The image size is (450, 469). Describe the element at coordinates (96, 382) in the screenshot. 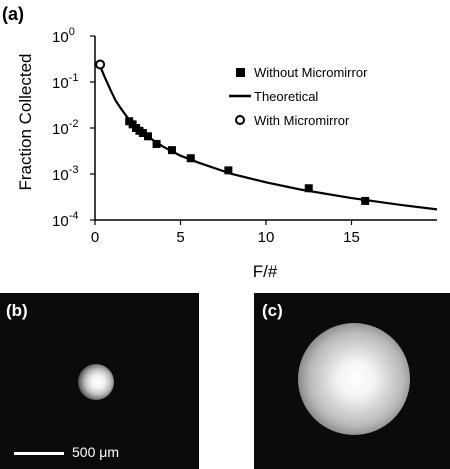

I see `light-spot-small` at that location.